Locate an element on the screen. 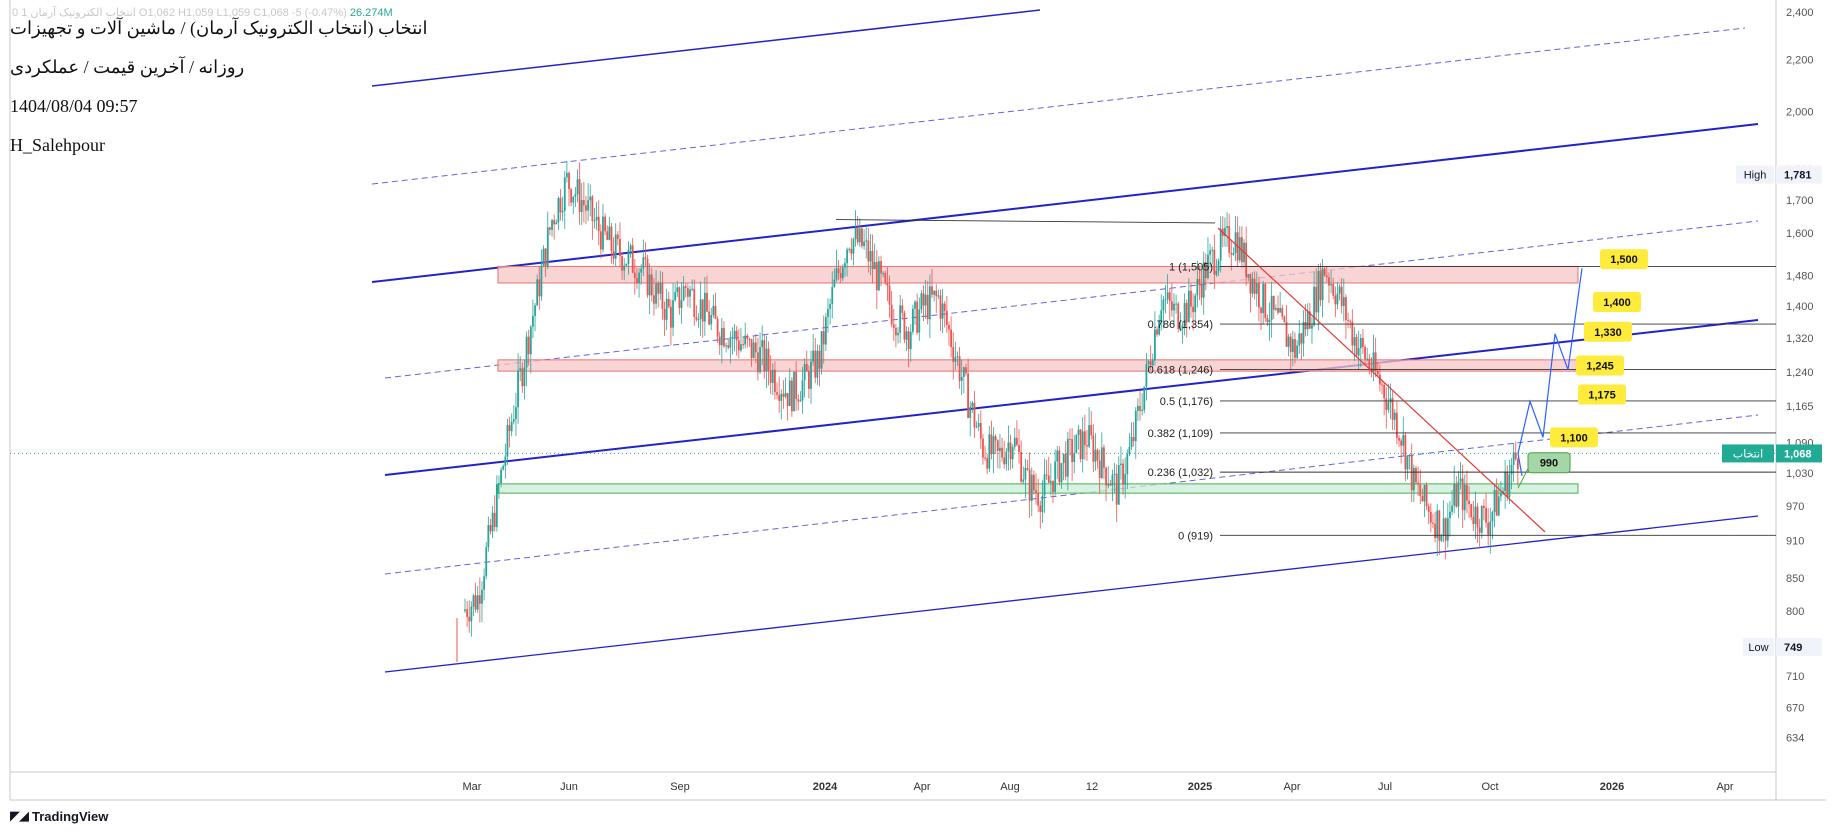 The width and height of the screenshot is (1836, 840). projection-path is located at coordinates (1550, 361).